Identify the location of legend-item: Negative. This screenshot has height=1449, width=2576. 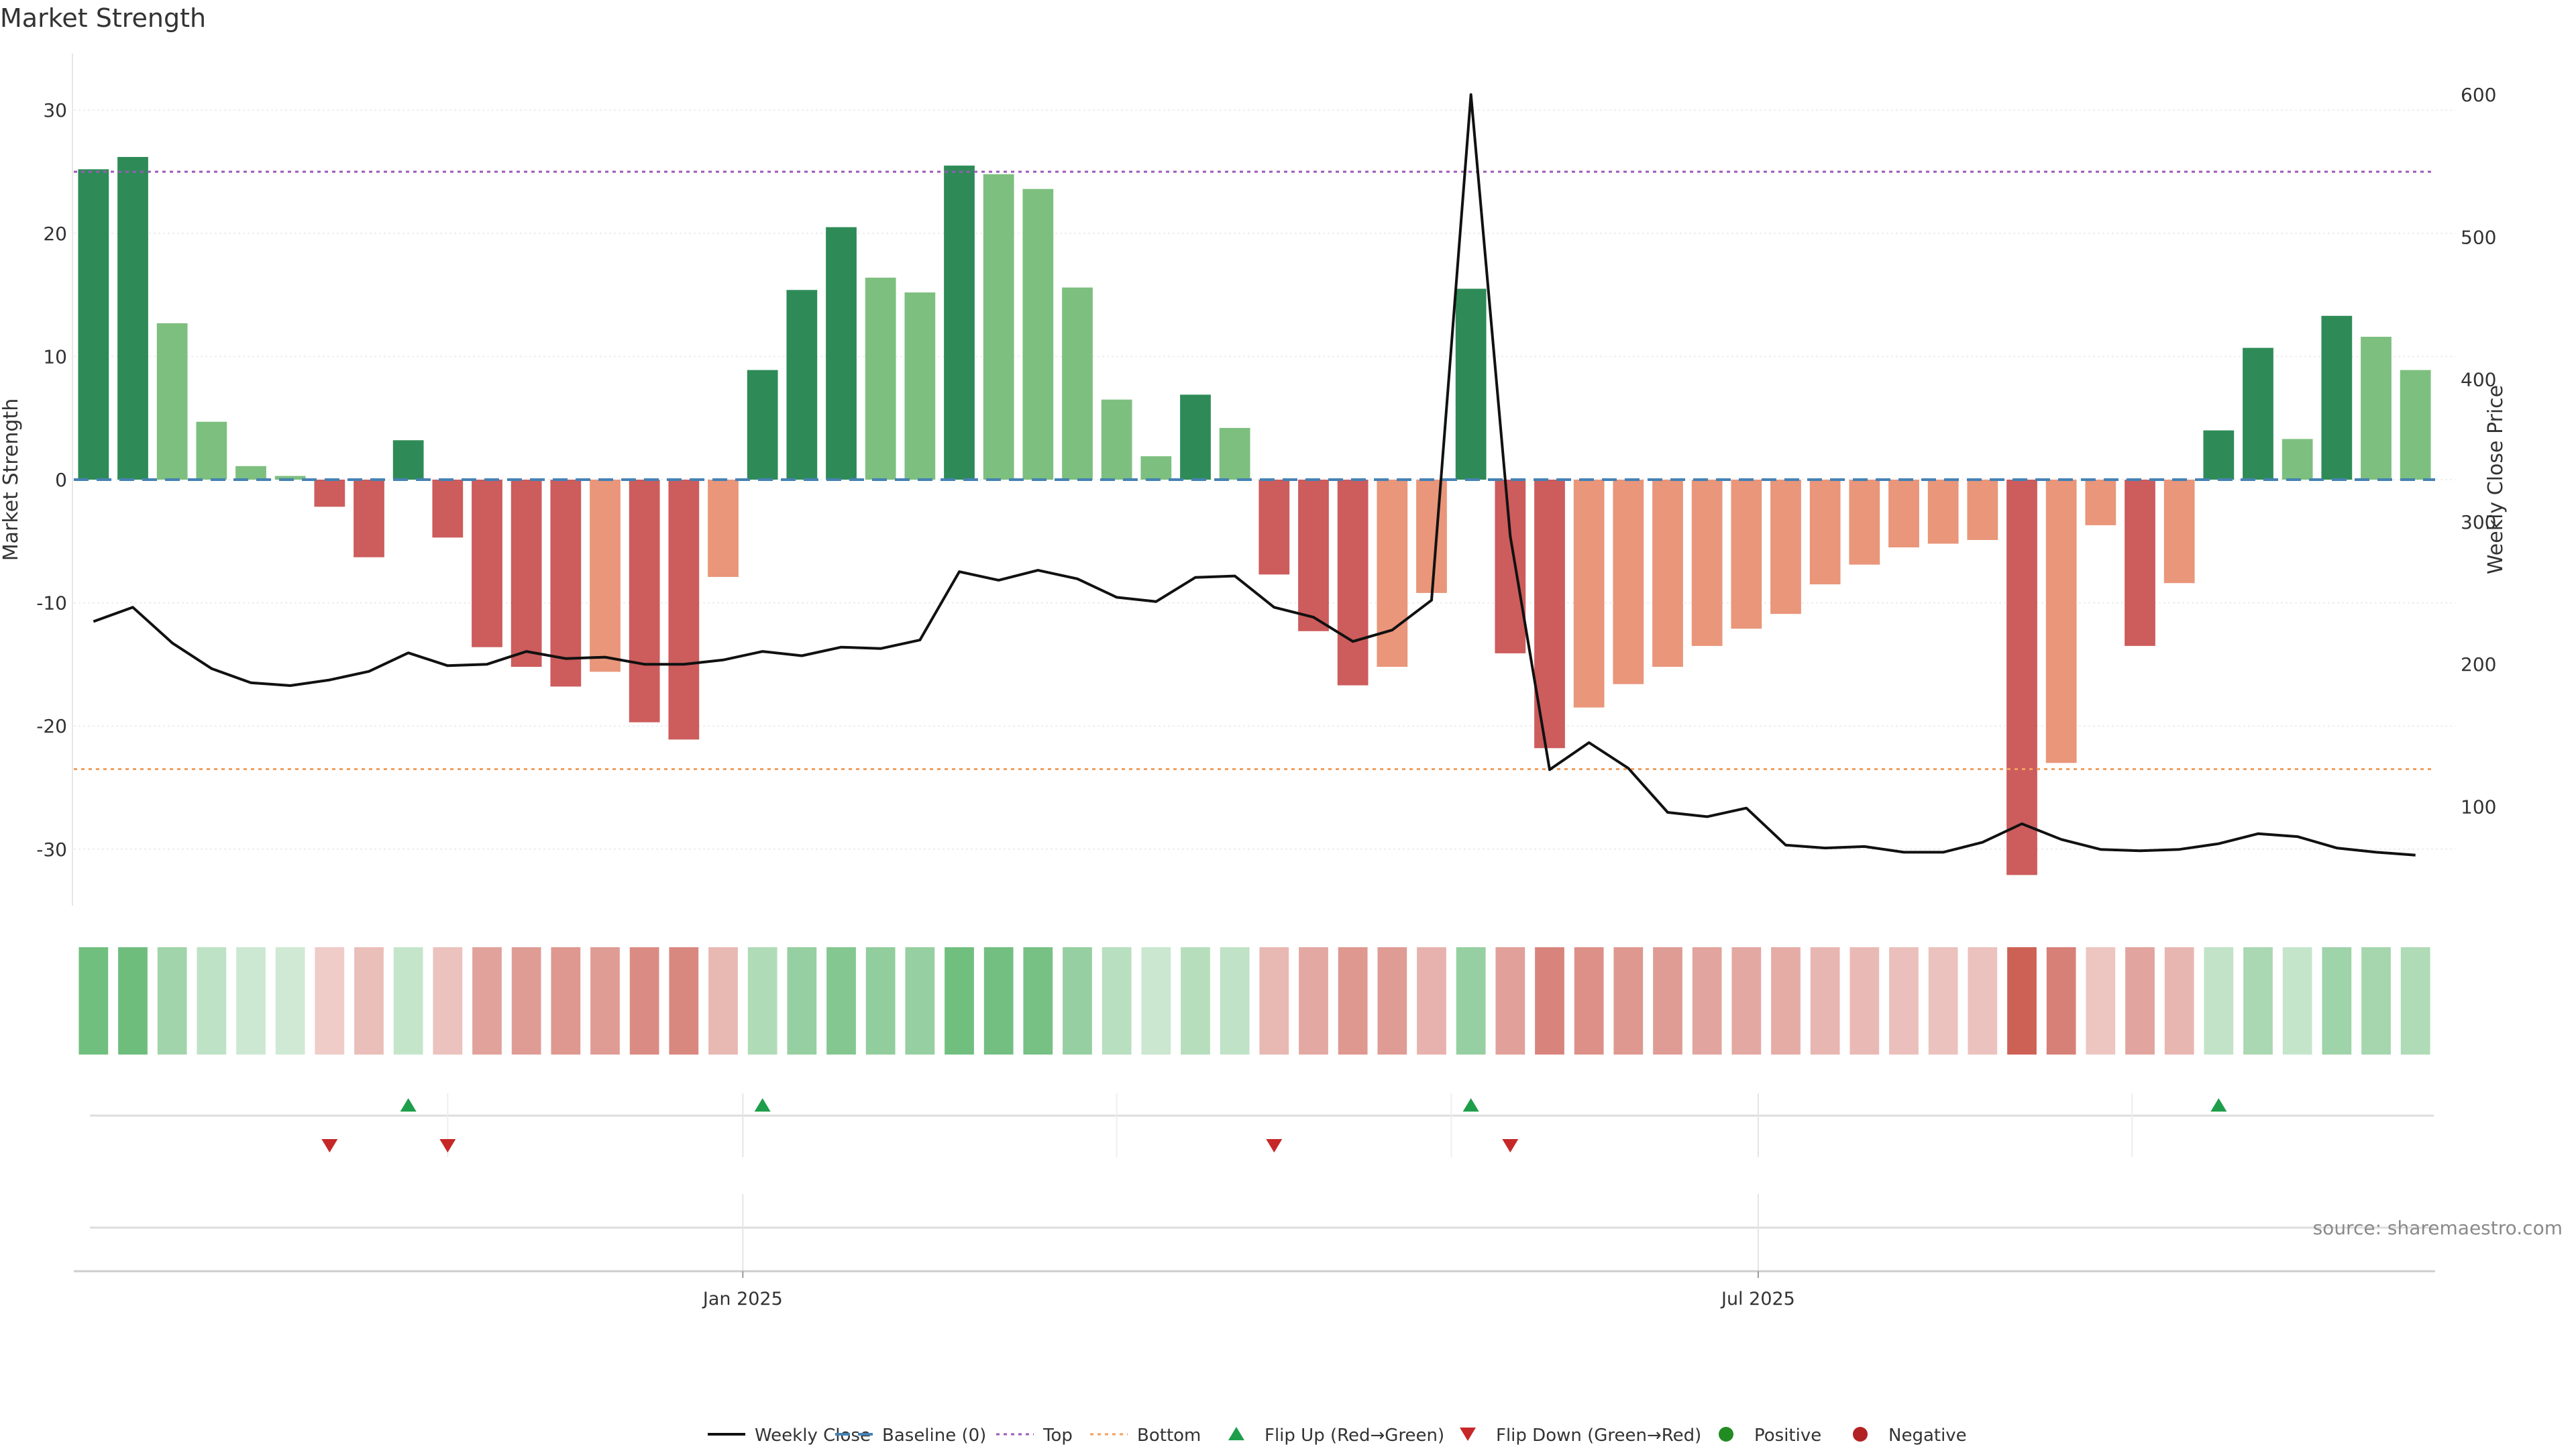
(1910, 1436).